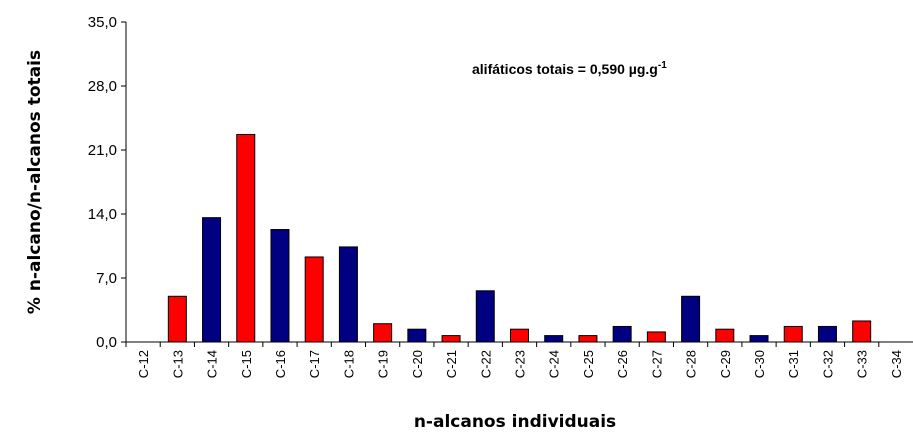 This screenshot has height=440, width=913. Describe the element at coordinates (485, 364) in the screenshot. I see `x-tick-label: C-22` at that location.